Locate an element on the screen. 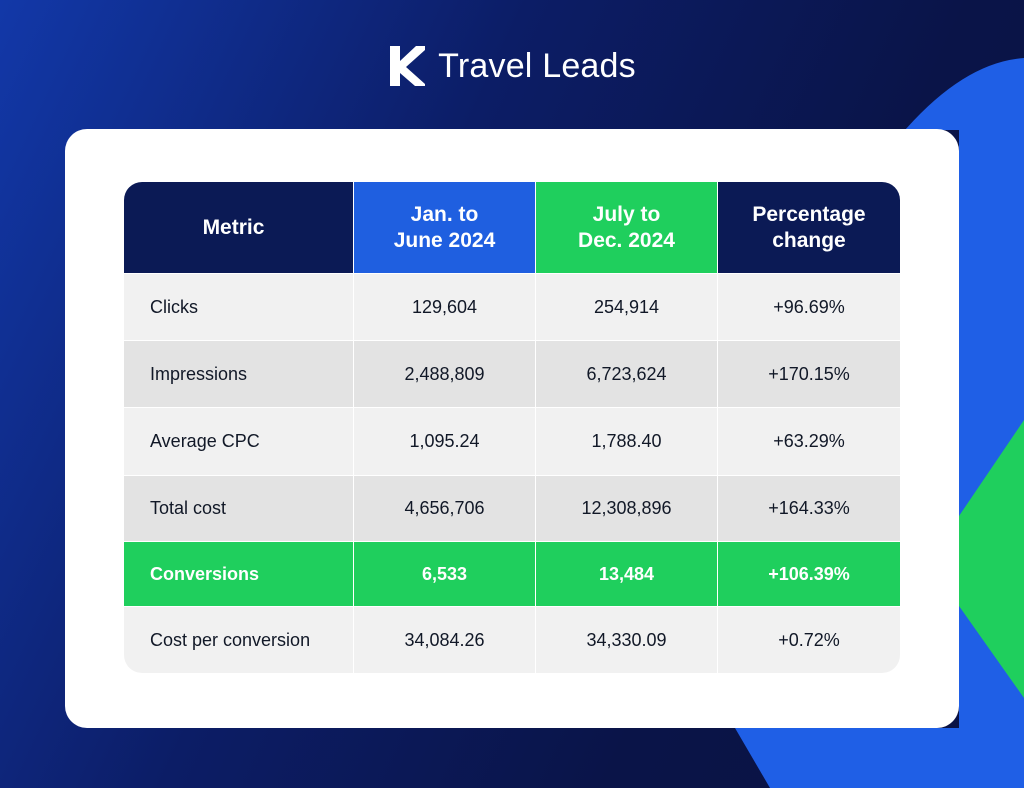 The height and width of the screenshot is (788, 1024). header-metric: Metric is located at coordinates (239, 228).